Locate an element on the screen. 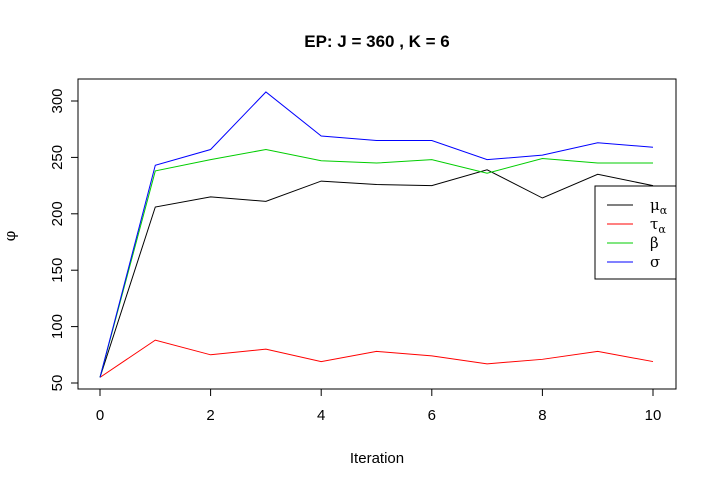 Image resolution: width=716 pixels, height=487 pixels. x-axis: 0 2 4 6 8 10 is located at coordinates (379, 406).